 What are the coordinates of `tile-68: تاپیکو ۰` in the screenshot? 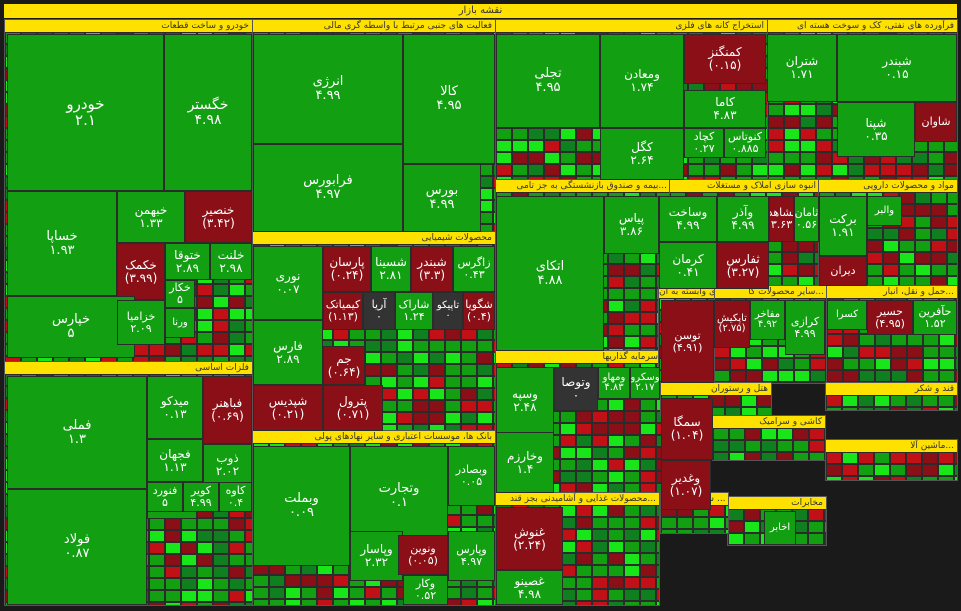 It's located at (448, 311).